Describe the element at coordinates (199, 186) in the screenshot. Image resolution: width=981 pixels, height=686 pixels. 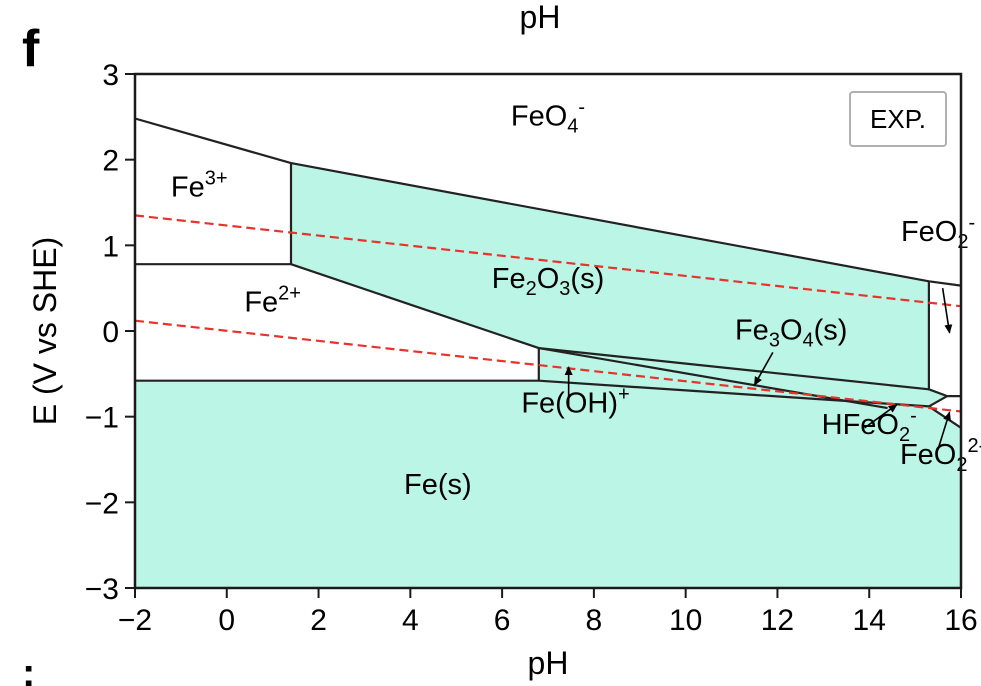
I see `label-fe3: Fe3+` at that location.